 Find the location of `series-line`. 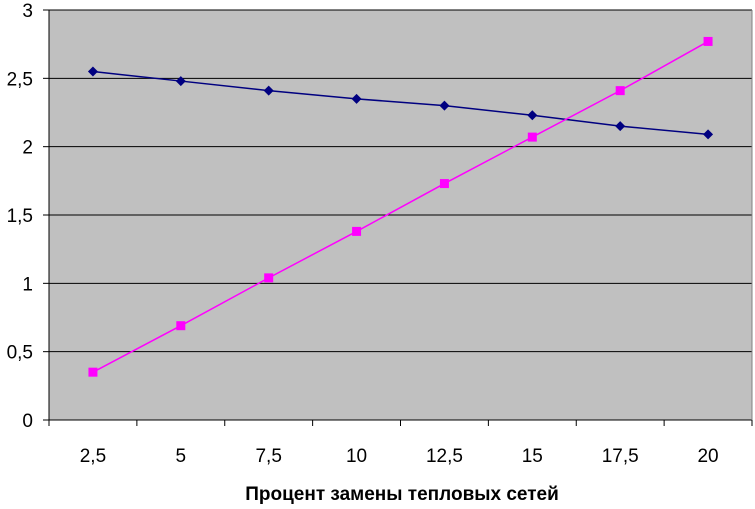

series-line is located at coordinates (400, 103).